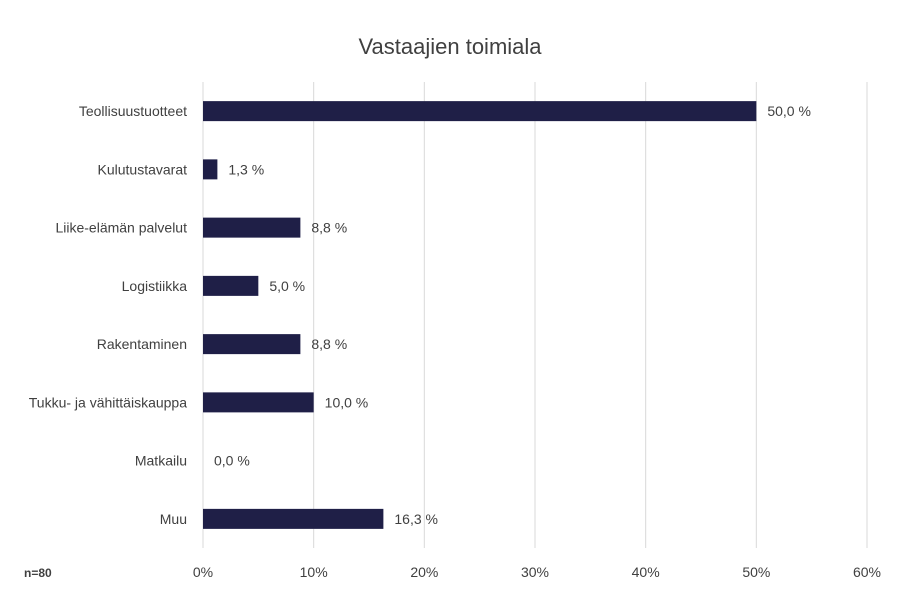 The height and width of the screenshot is (600, 900). I want to click on x-tick-label: 10%, so click(314, 572).